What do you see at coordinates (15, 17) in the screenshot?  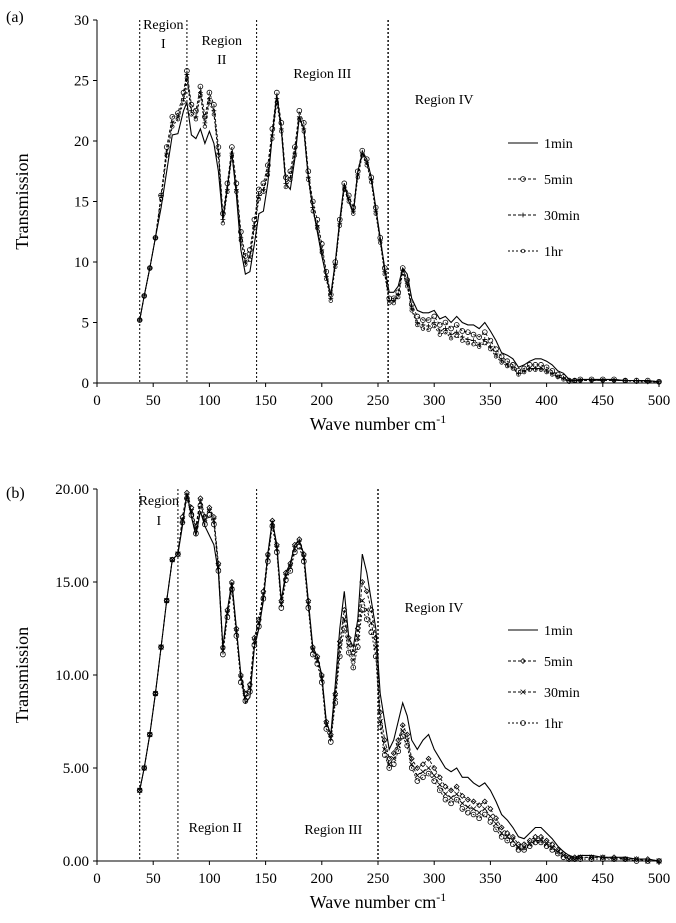 I see `panel-label: (a)` at bounding box center [15, 17].